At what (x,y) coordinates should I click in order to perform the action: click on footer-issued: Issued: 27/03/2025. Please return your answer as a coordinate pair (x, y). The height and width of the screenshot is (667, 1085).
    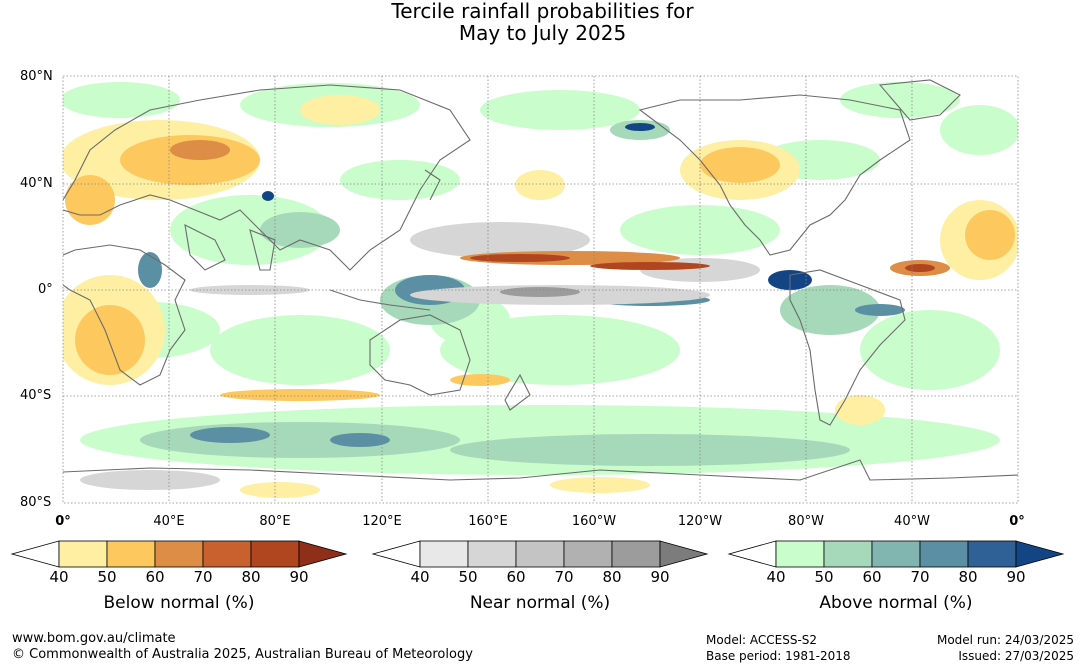
    Looking at the image, I should click on (1016, 656).